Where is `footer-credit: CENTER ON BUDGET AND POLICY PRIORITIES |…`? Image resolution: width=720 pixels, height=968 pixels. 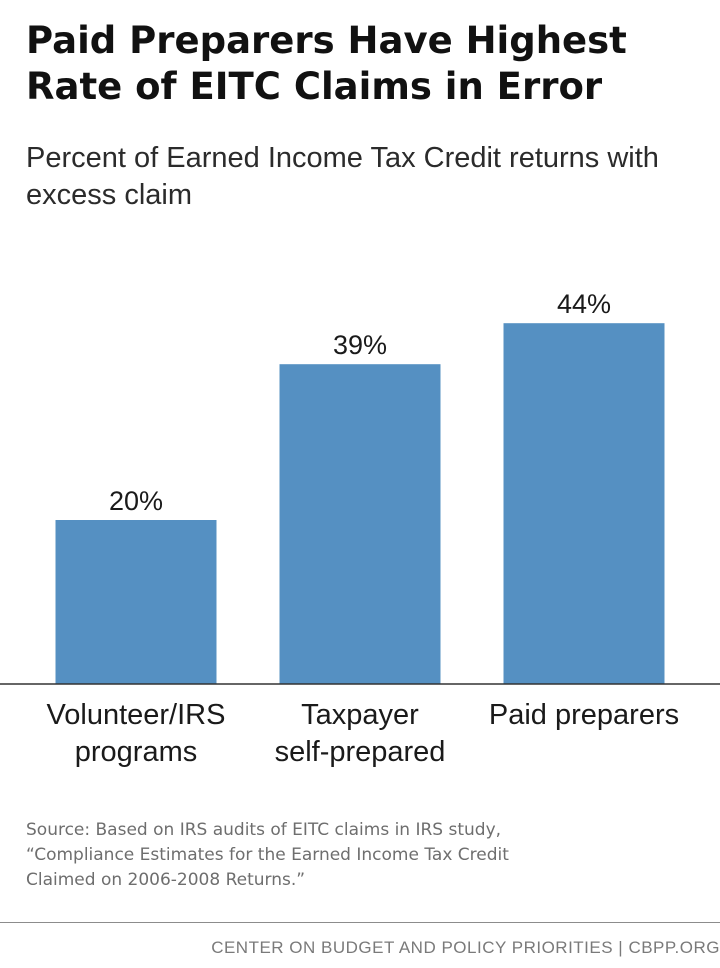 footer-credit: CENTER ON BUDGET AND POLICY PRIORITIES |… is located at coordinates (465, 947).